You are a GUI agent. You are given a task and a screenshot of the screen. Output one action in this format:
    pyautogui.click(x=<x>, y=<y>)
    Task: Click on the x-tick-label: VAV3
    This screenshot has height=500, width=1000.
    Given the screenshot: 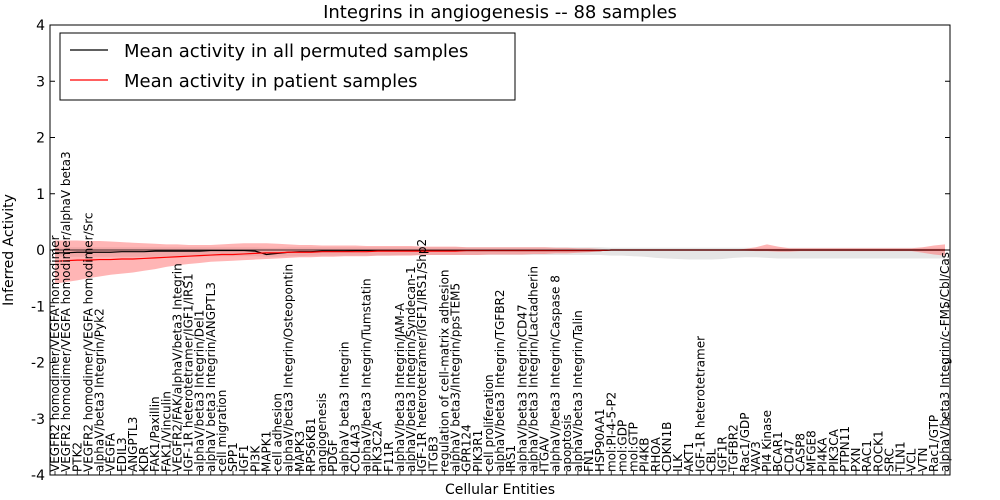 What is the action you would take?
    pyautogui.click(x=756, y=456)
    